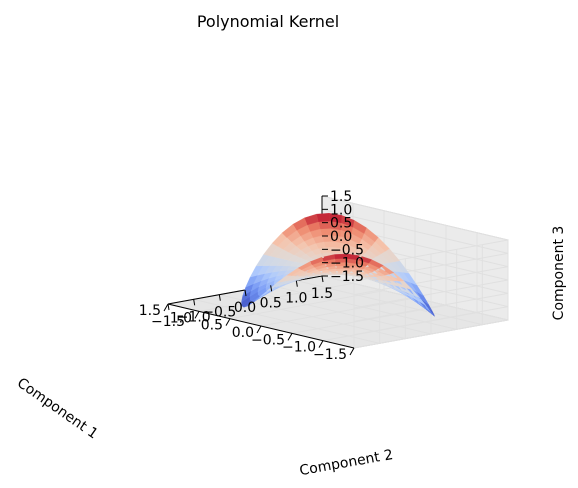 The width and height of the screenshot is (578, 488). I want to click on floor-grid-y, so click(286, 321).